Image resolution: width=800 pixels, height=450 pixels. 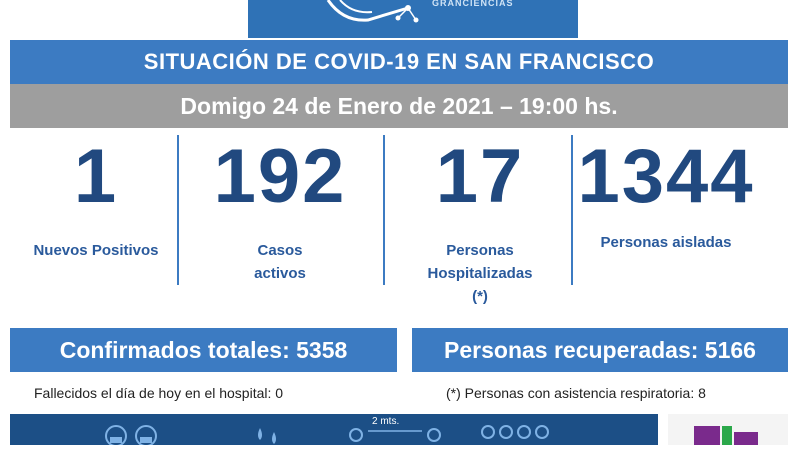 I want to click on header-logo, so click(x=413, y=19).